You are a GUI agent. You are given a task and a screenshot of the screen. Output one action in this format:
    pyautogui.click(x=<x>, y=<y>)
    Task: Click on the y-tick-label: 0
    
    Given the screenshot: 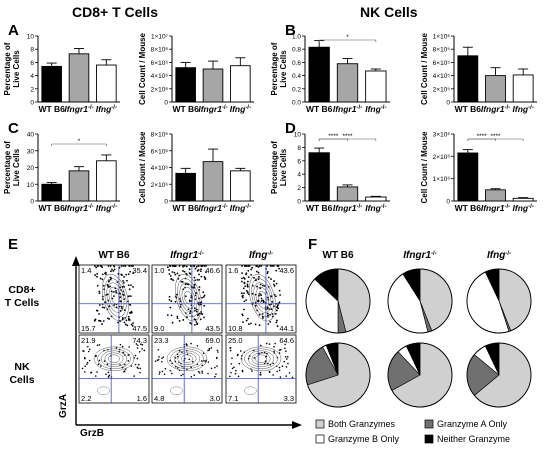 What is the action you would take?
    pyautogui.click(x=448, y=103)
    